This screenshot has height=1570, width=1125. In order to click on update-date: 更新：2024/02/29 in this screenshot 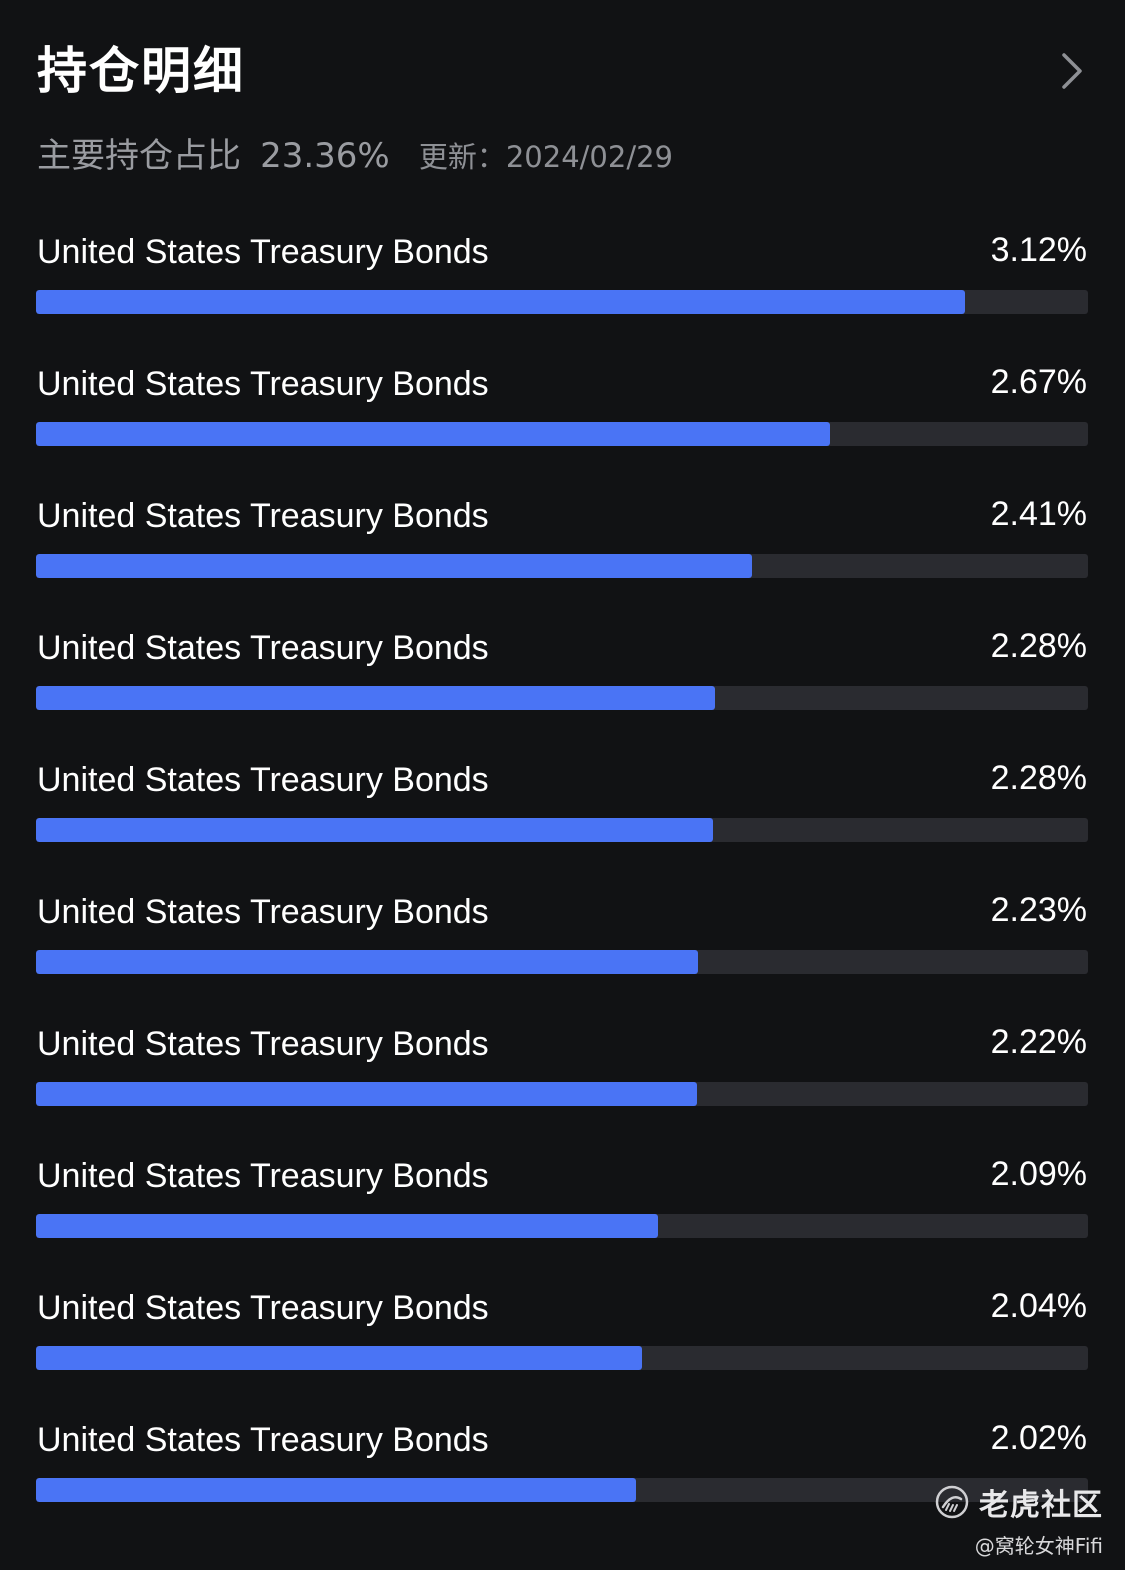, I will do `click(545, 157)`.